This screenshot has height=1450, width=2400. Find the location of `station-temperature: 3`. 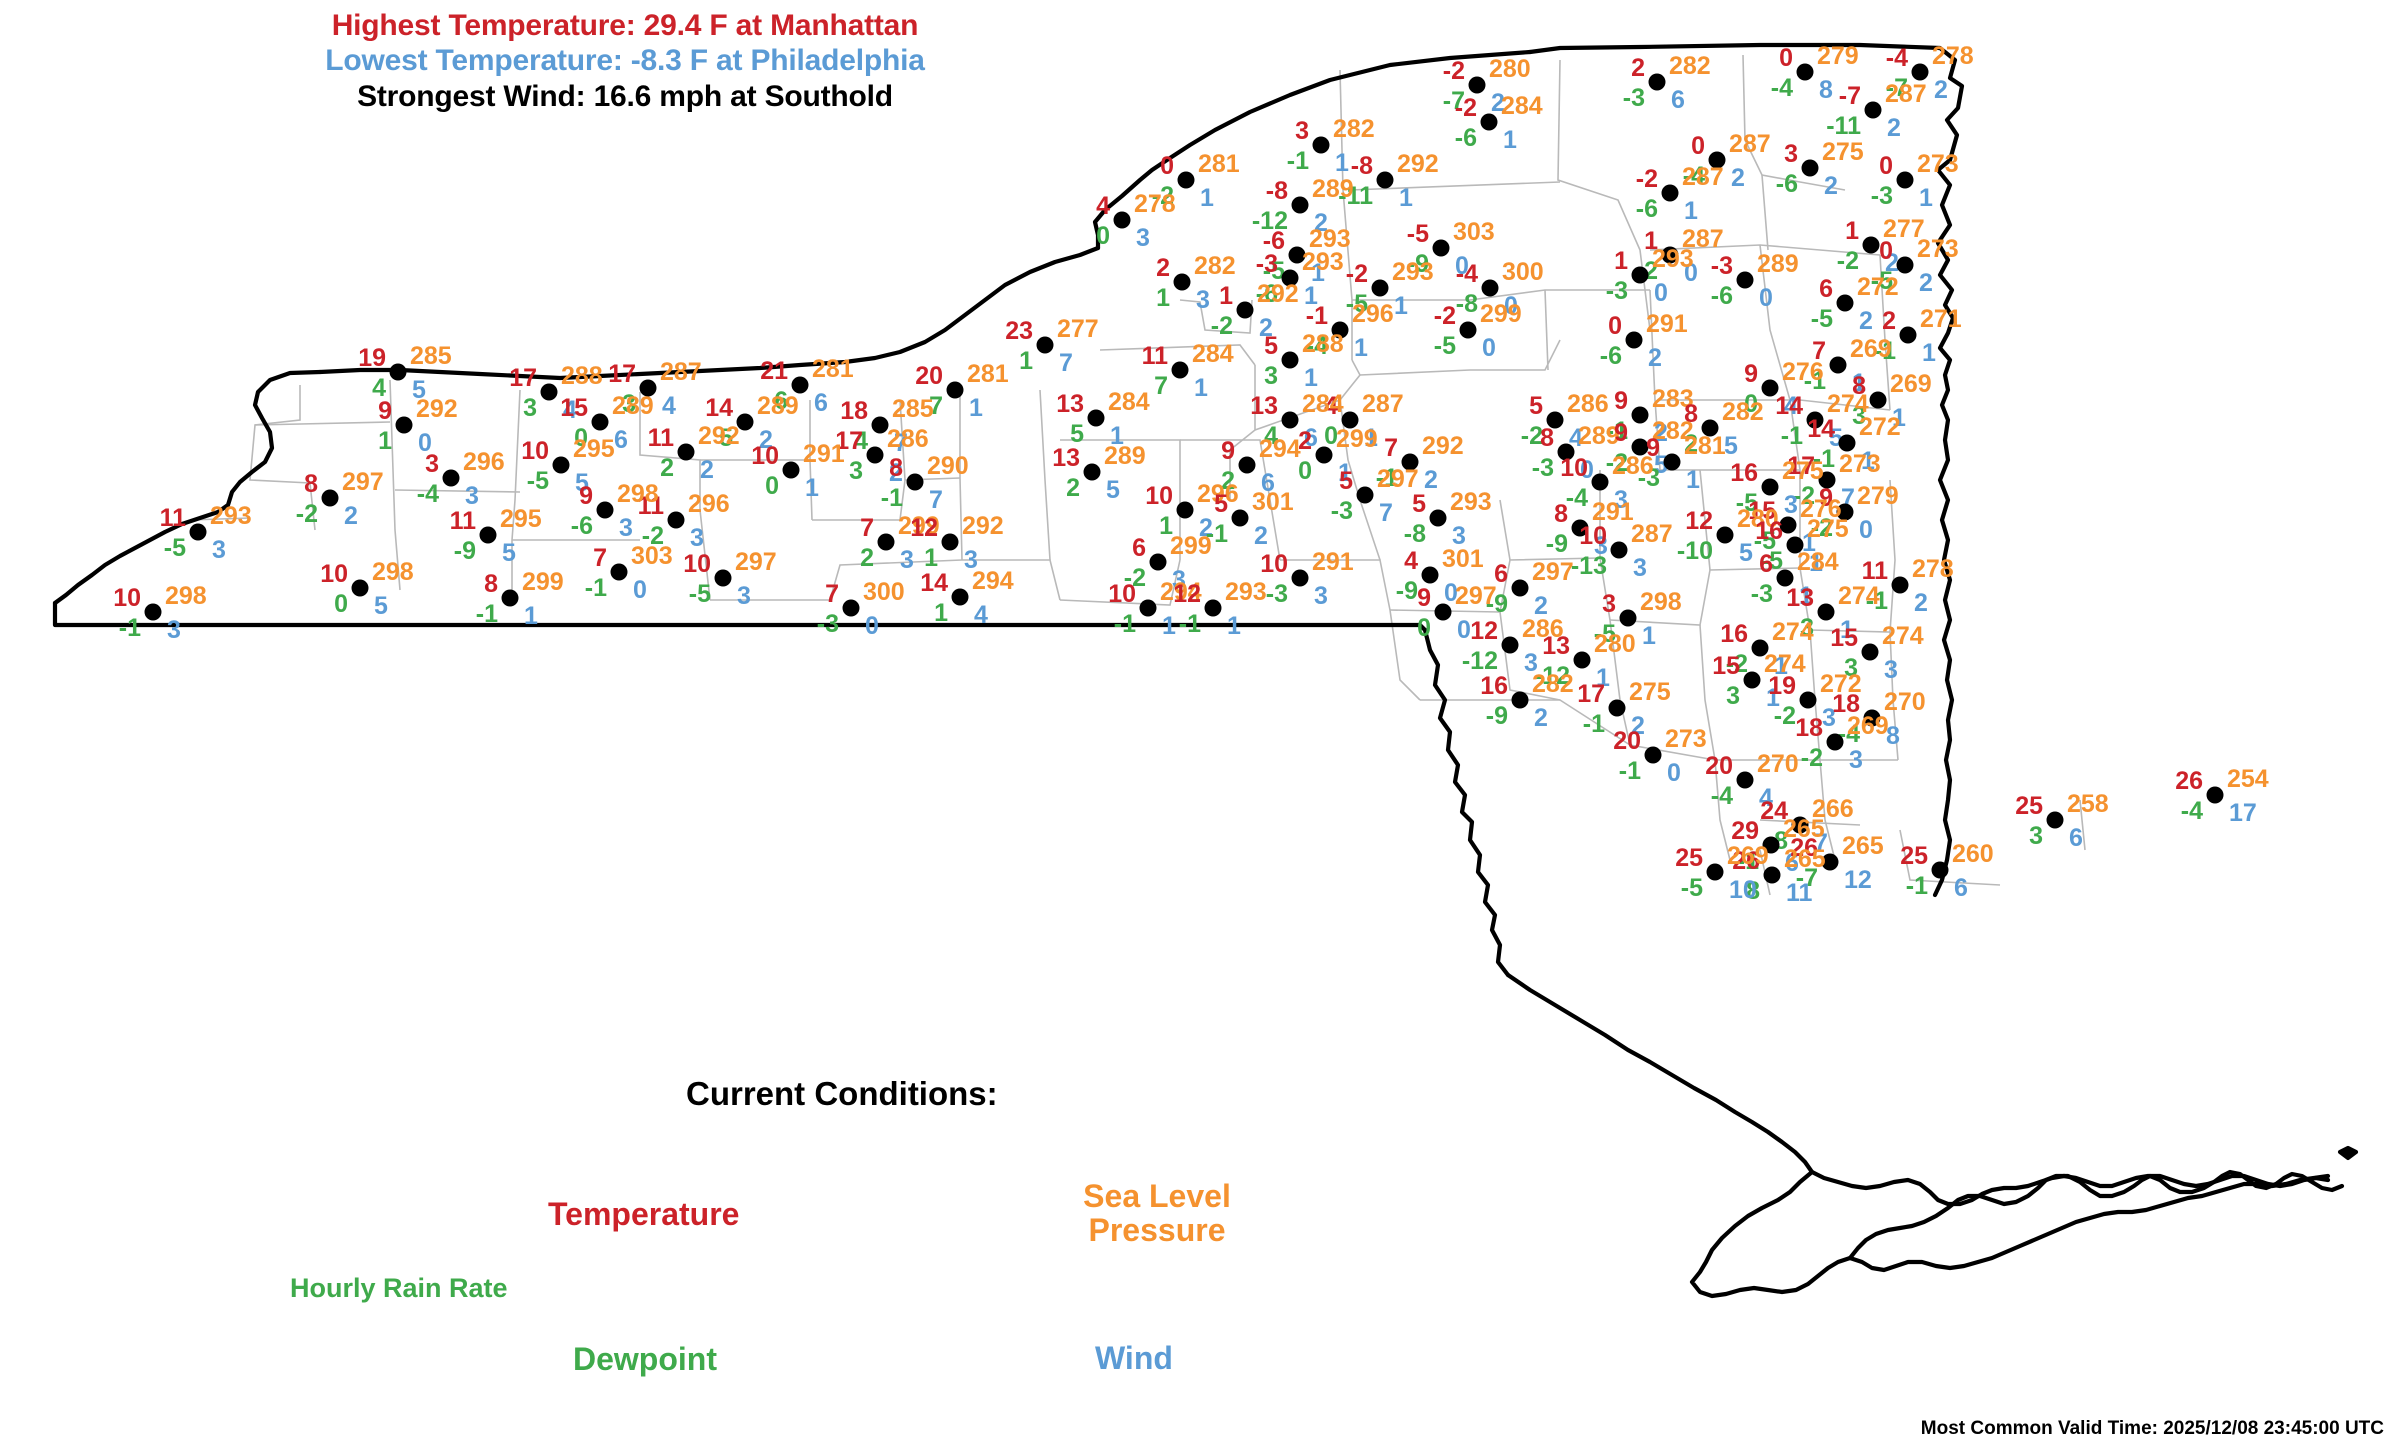

station-temperature: 3 is located at coordinates (1791, 154).